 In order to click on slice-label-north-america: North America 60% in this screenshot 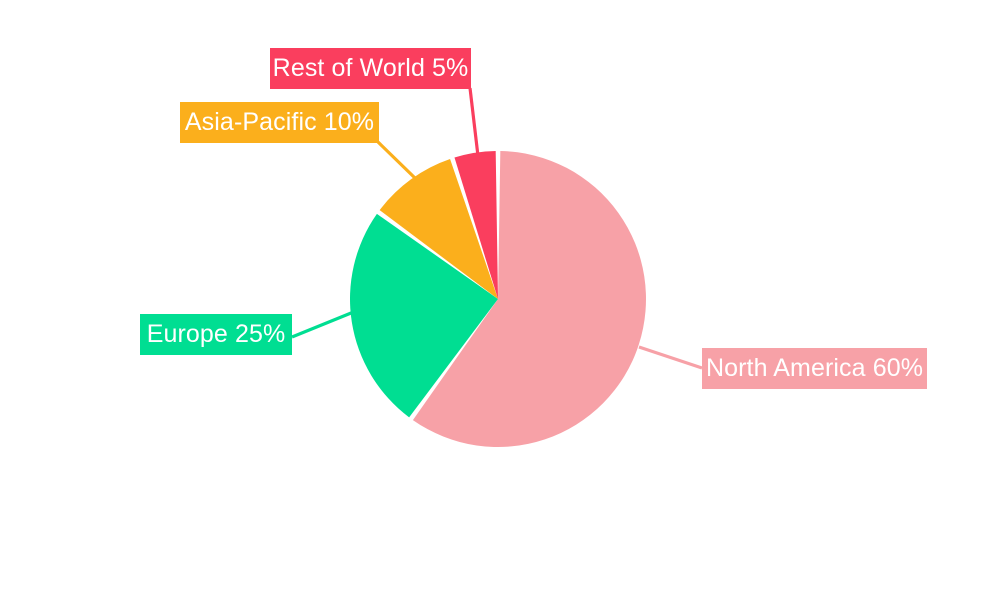, I will do `click(814, 368)`.